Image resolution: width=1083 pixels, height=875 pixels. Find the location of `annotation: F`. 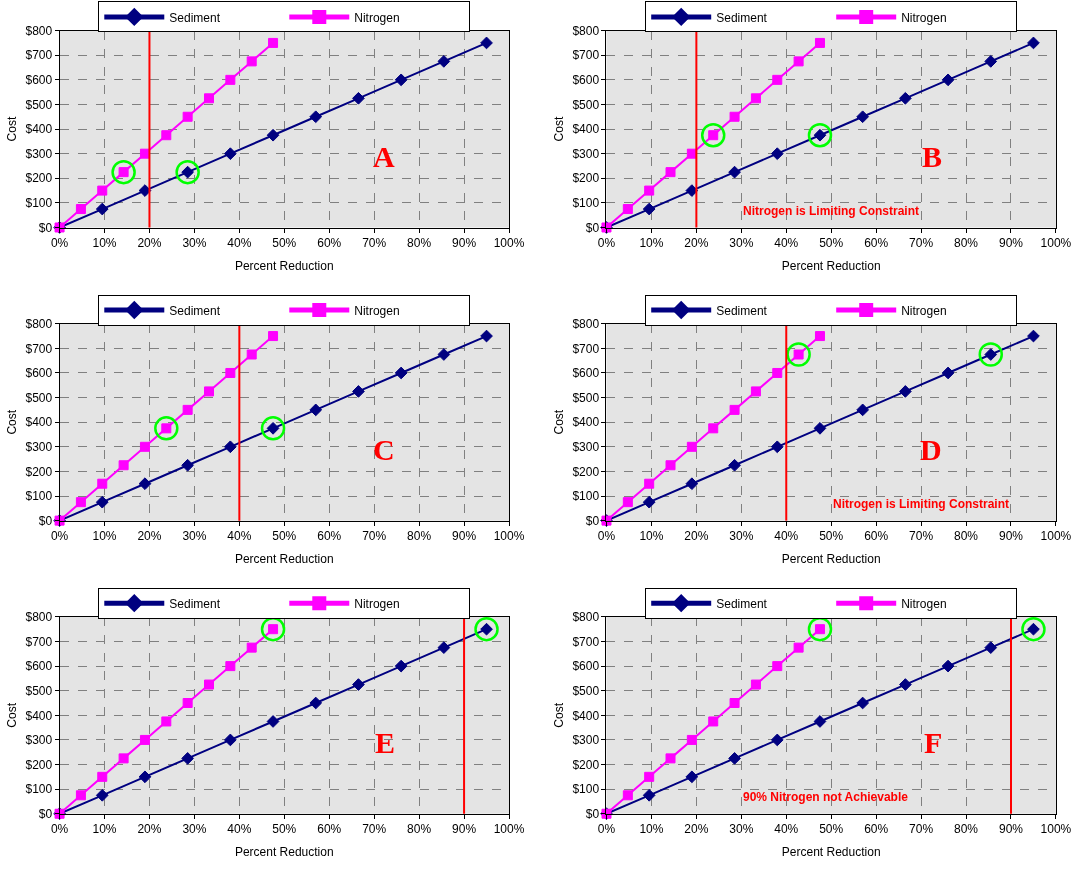

annotation: F is located at coordinates (933, 742).